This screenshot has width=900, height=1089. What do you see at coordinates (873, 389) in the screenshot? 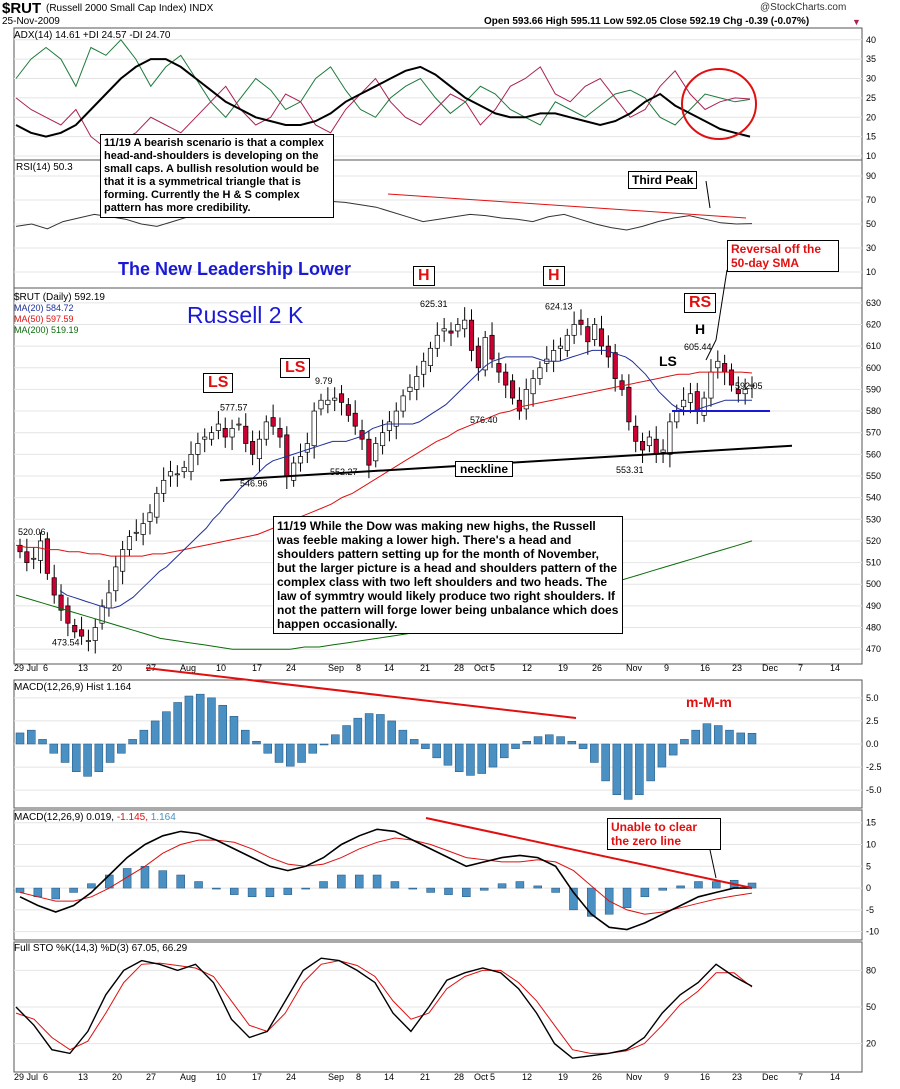
I see `y-tick-price-4: 590` at bounding box center [873, 389].